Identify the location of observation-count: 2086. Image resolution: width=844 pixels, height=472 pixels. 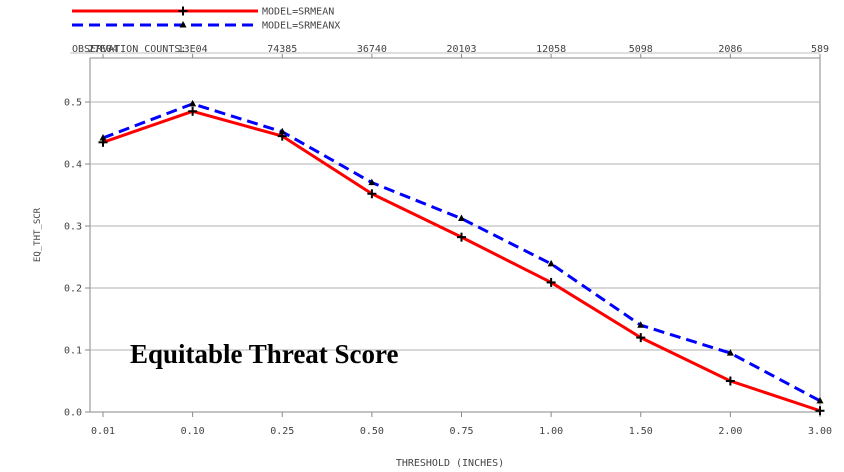
(730, 49).